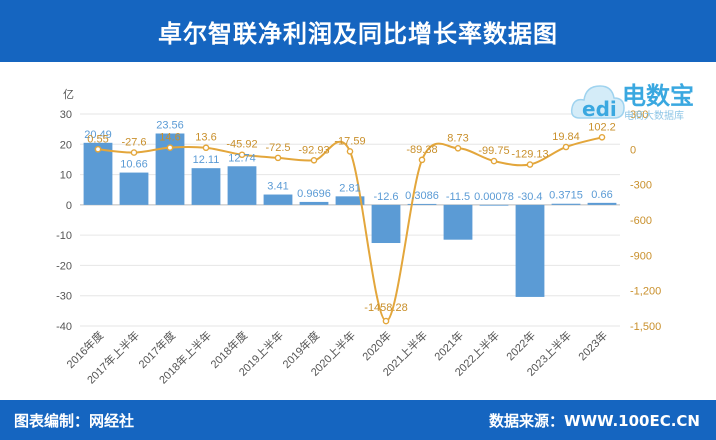 The image size is (716, 440). Describe the element at coordinates (314, 194) in the screenshot. I see `bar-label: 0.9696` at that location.